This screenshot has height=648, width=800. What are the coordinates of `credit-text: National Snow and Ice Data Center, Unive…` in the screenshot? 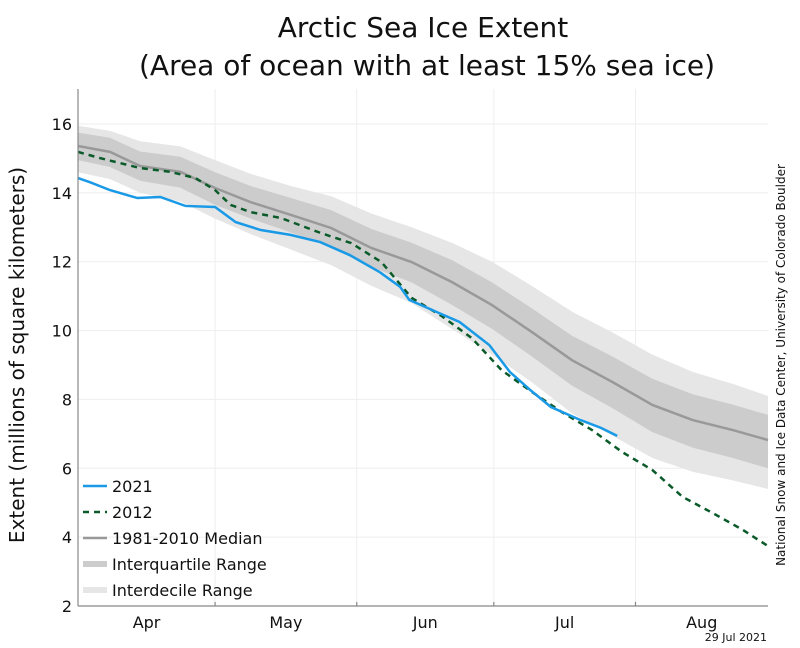 It's located at (781, 365).